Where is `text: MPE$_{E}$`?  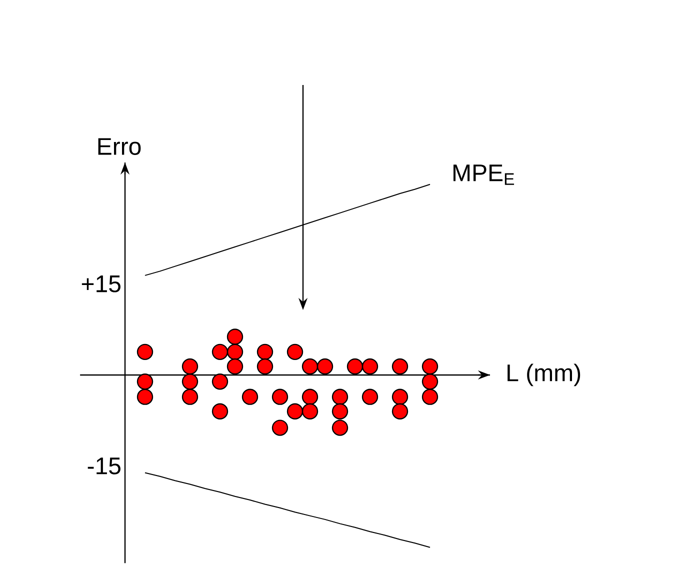 text: MPE$_{E}$ is located at coordinates (484, 174).